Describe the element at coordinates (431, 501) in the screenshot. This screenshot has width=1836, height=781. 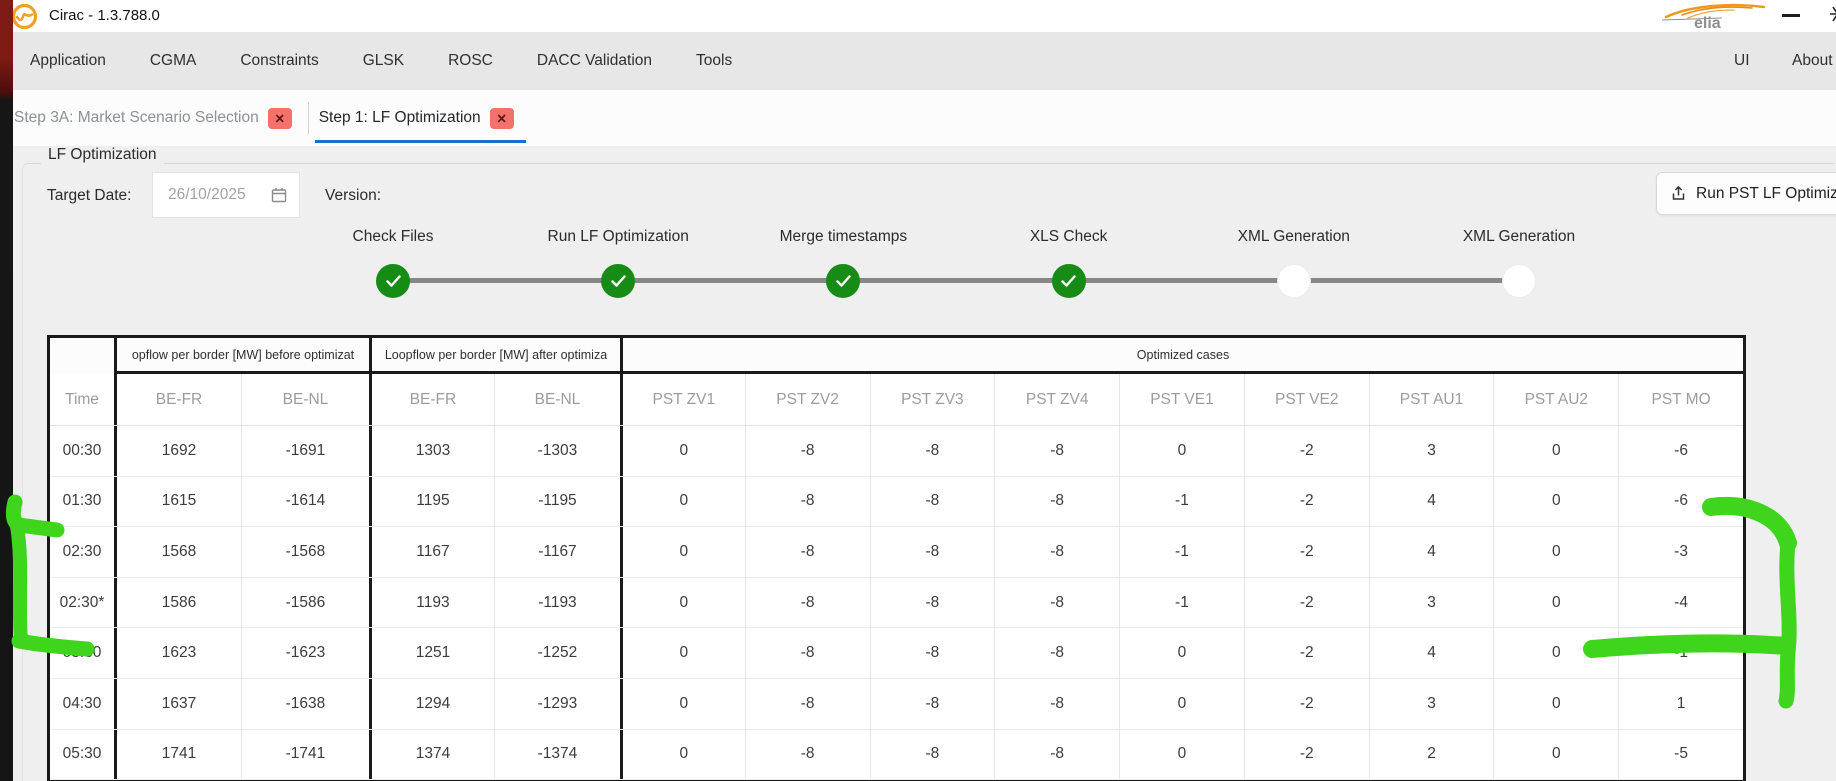
I see `value-cell: 1195` at that location.